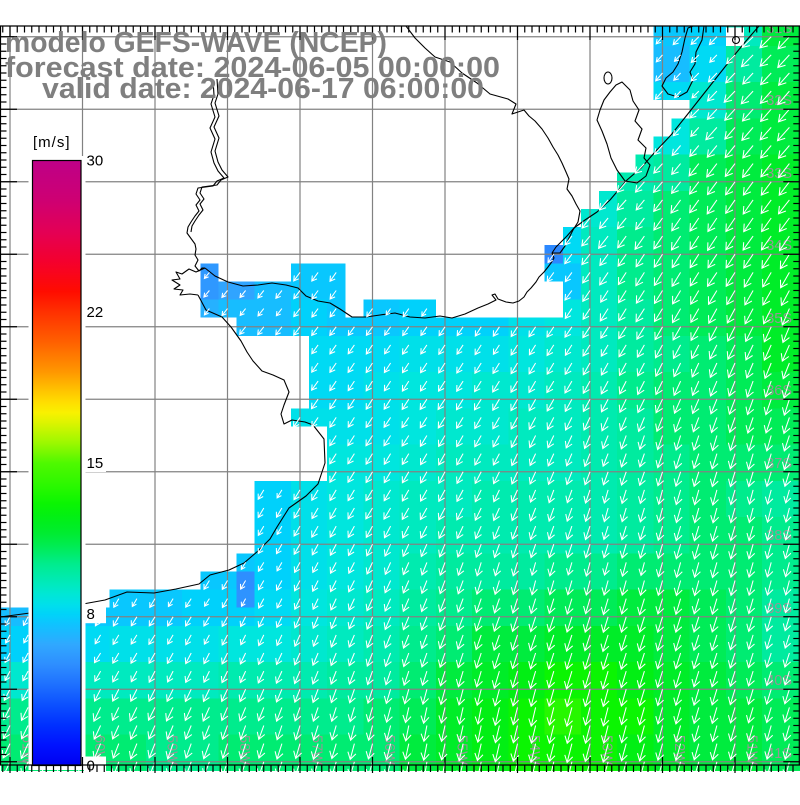 Image resolution: width=800 pixels, height=805 pixels. Describe the element at coordinates (779, 681) in the screenshot. I see `svg-text: 40S` at that location.